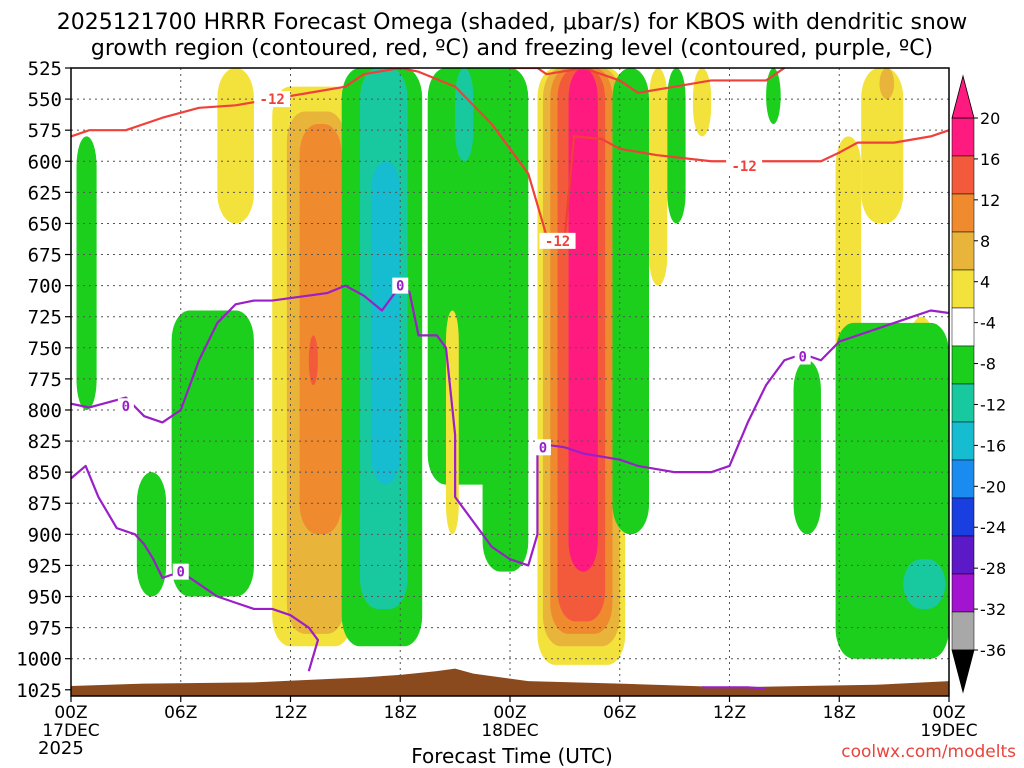  Describe the element at coordinates (45, 380) in the screenshot. I see `y-tick-label-10: 775` at that location.